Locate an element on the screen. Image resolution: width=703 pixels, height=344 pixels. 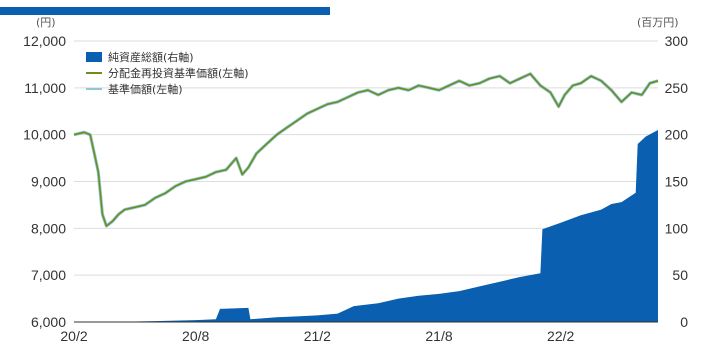
legend-label: 純資産総額(右軸) is located at coordinates (151, 57).